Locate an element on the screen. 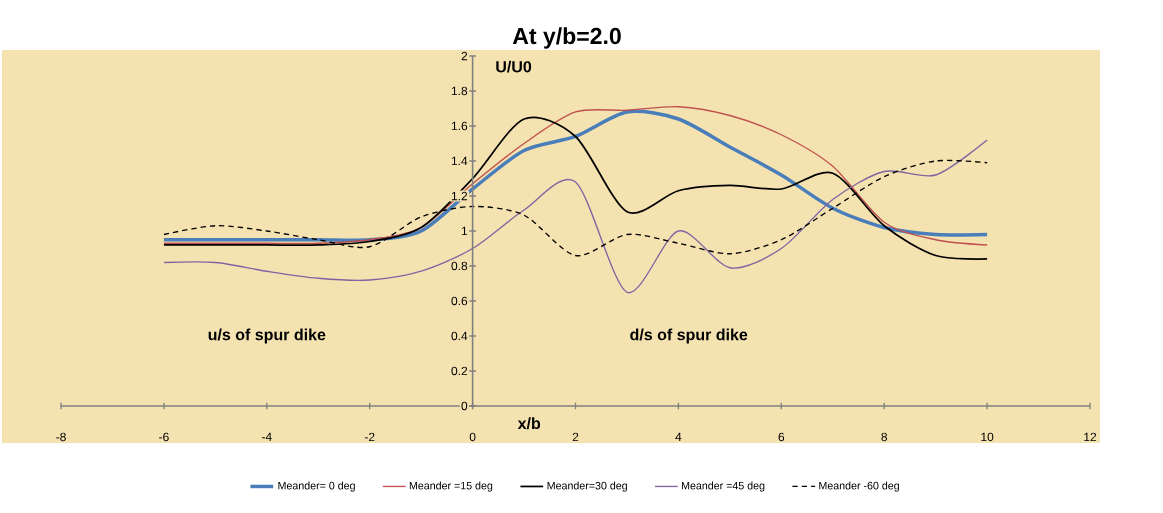  annotation: d/s of spur dike is located at coordinates (689, 336).